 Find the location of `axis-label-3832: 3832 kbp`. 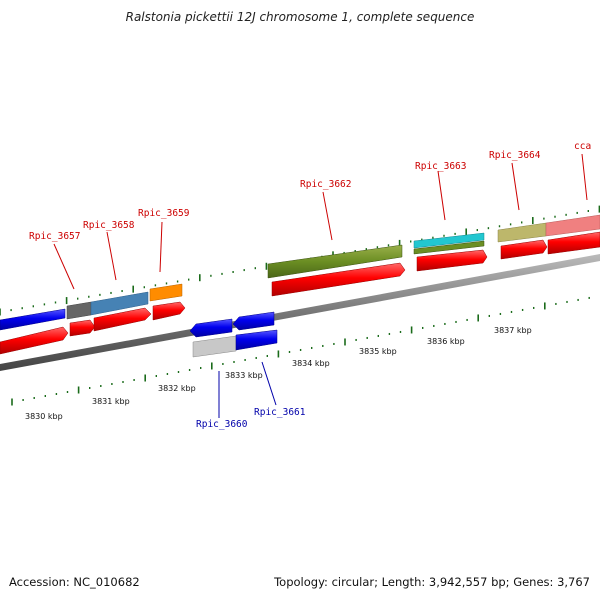

axis-label-3832: 3832 kbp is located at coordinates (177, 388).